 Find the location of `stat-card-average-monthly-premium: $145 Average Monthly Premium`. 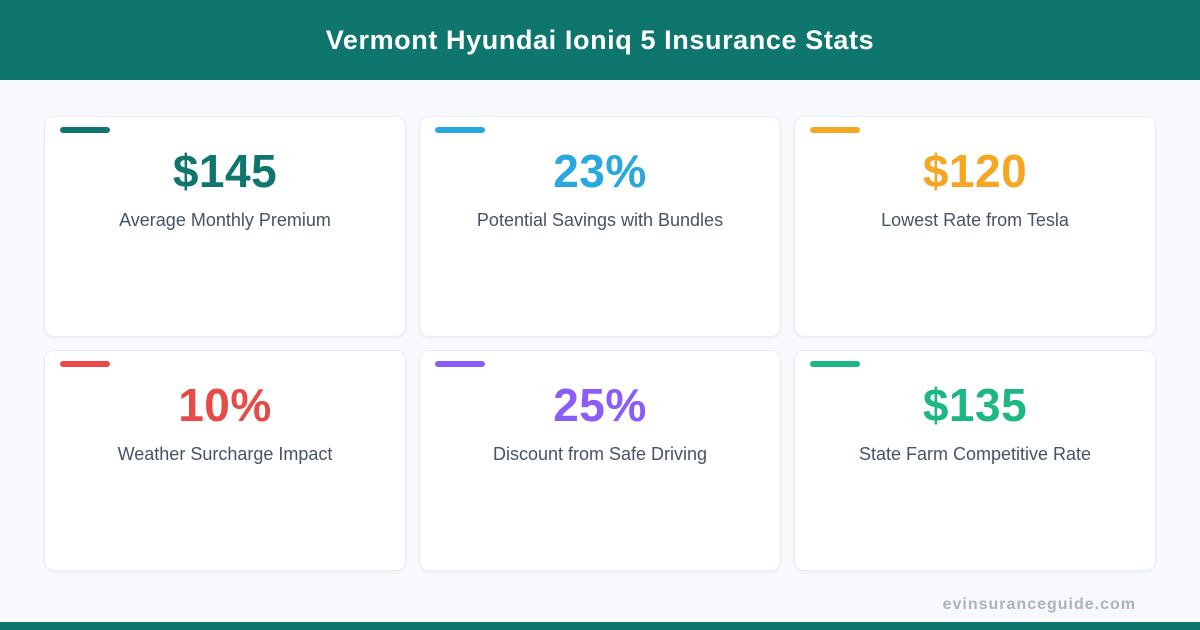

stat-card-average-monthly-premium: $145 Average Monthly Premium is located at coordinates (225, 226).